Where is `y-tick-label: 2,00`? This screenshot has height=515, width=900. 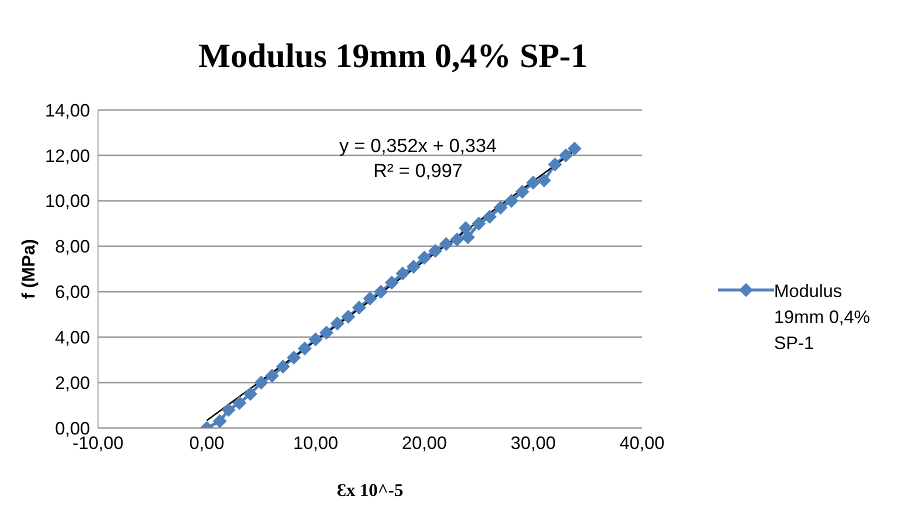
y-tick-label: 2,00 is located at coordinates (72, 382).